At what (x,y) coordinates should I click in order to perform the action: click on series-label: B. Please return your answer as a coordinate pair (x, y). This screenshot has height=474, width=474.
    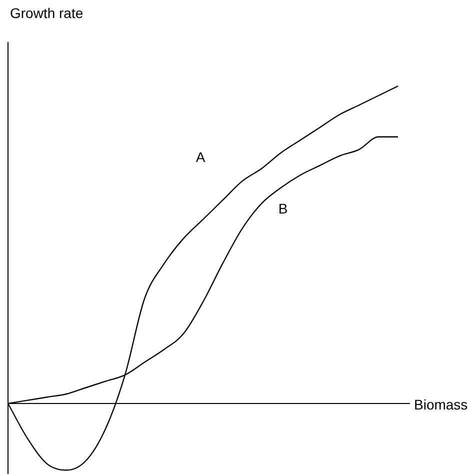
    Looking at the image, I should click on (283, 208).